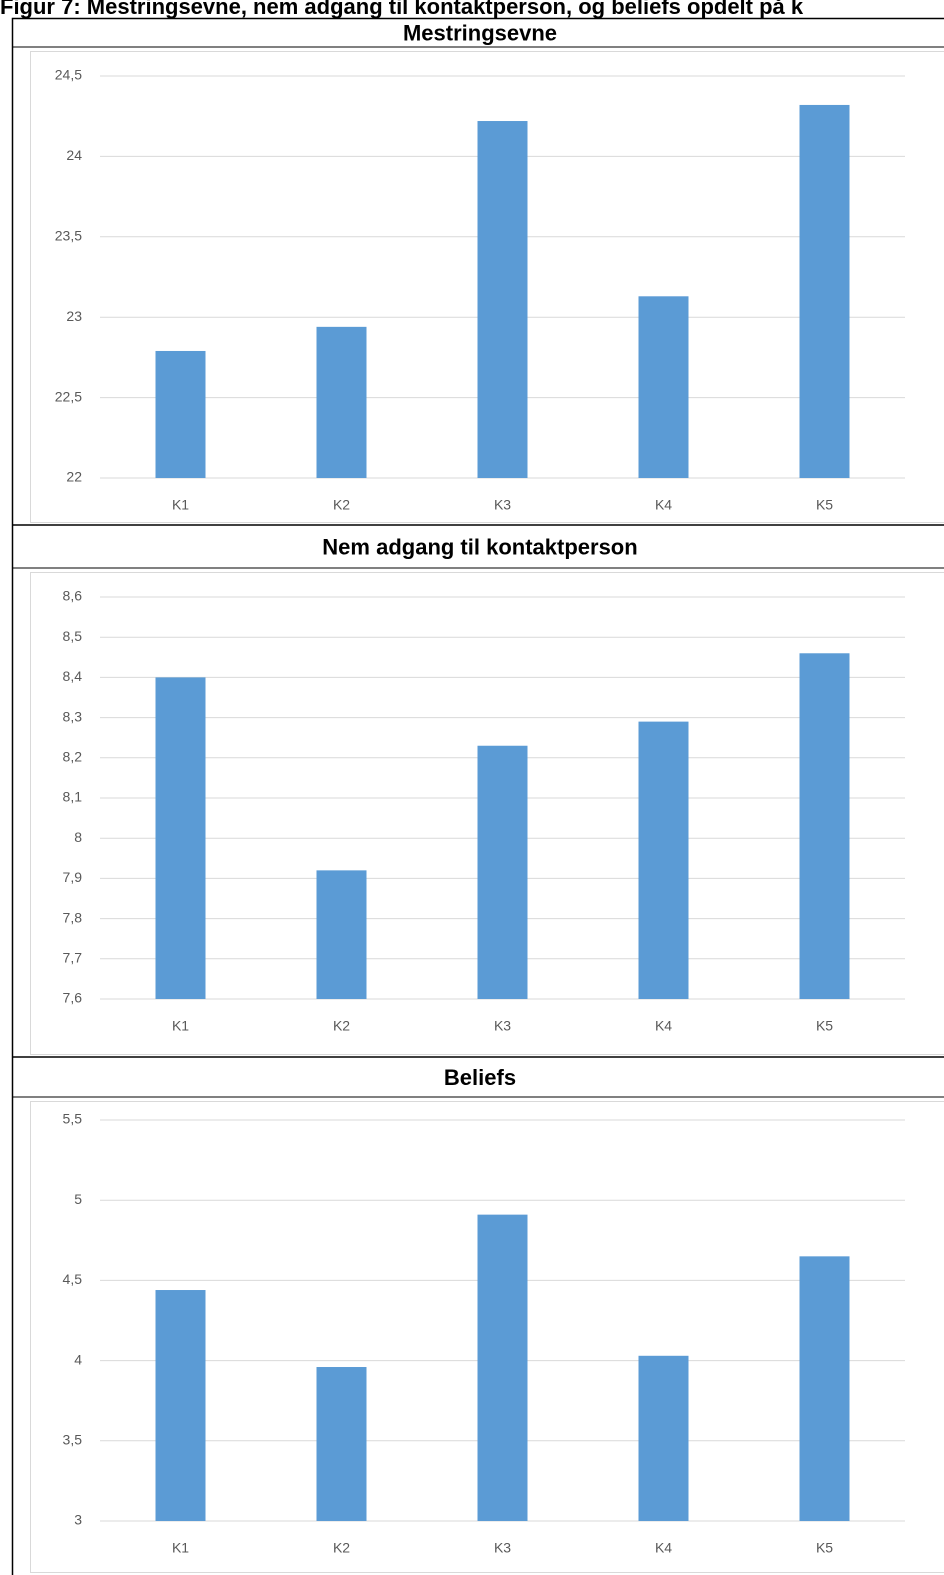  I want to click on y-tick-label: 8,6, so click(73, 596).